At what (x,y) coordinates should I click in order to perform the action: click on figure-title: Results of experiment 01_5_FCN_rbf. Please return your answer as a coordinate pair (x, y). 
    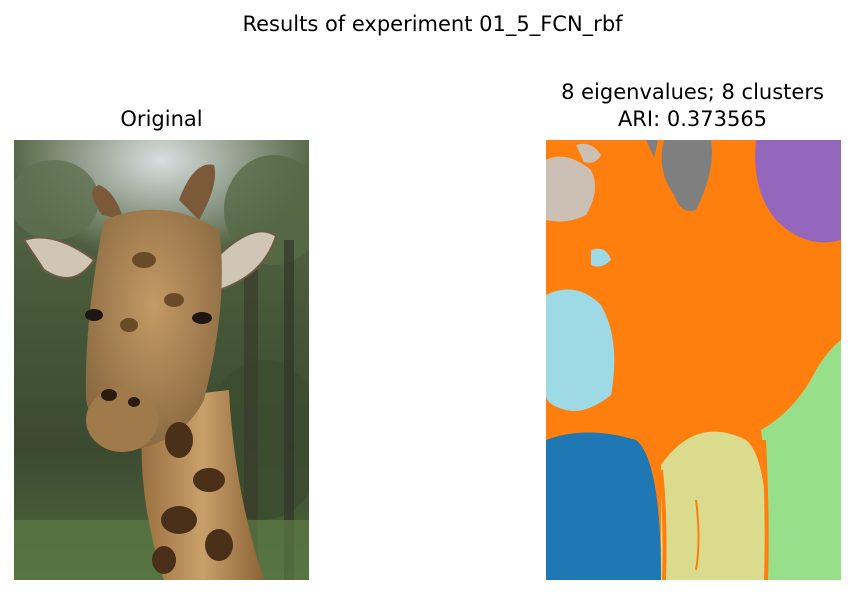
    Looking at the image, I should click on (432, 24).